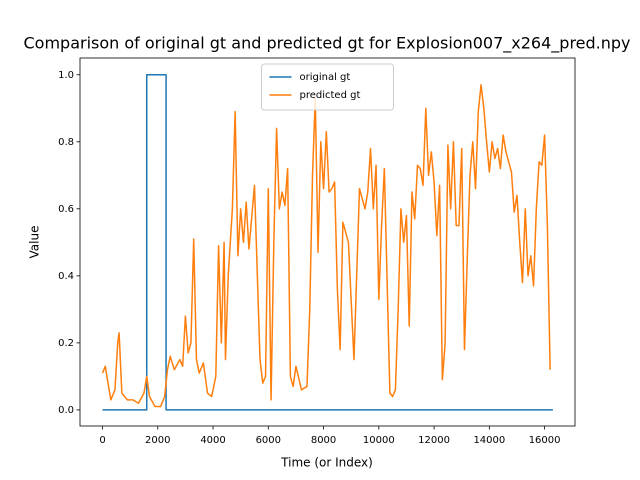  Describe the element at coordinates (545, 440) in the screenshot. I see `x-tick-label: 16000` at that location.